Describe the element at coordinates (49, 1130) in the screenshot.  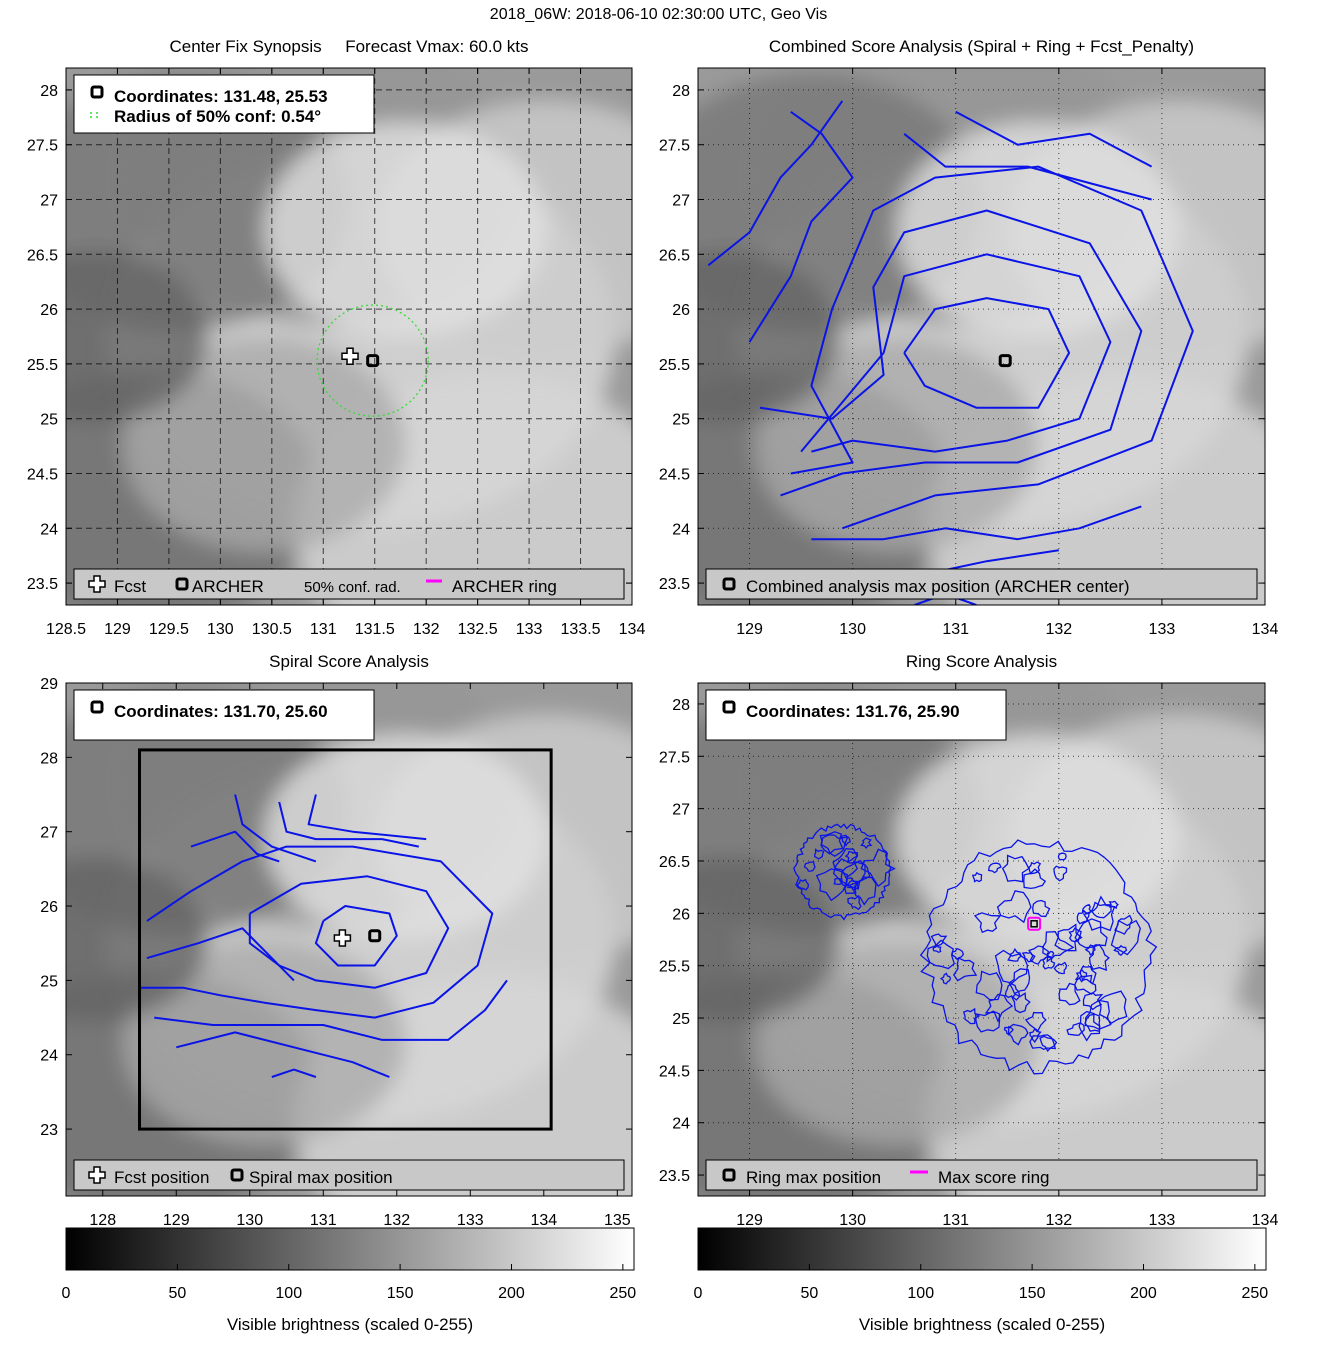
I see `y-tick-label: 23` at that location.